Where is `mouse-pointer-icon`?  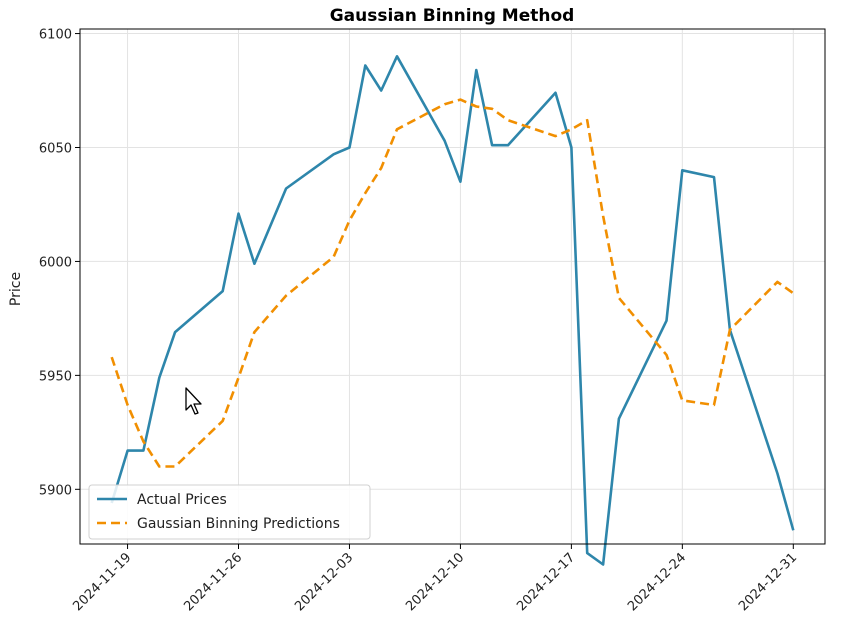
mouse-pointer-icon is located at coordinates (193, 401).